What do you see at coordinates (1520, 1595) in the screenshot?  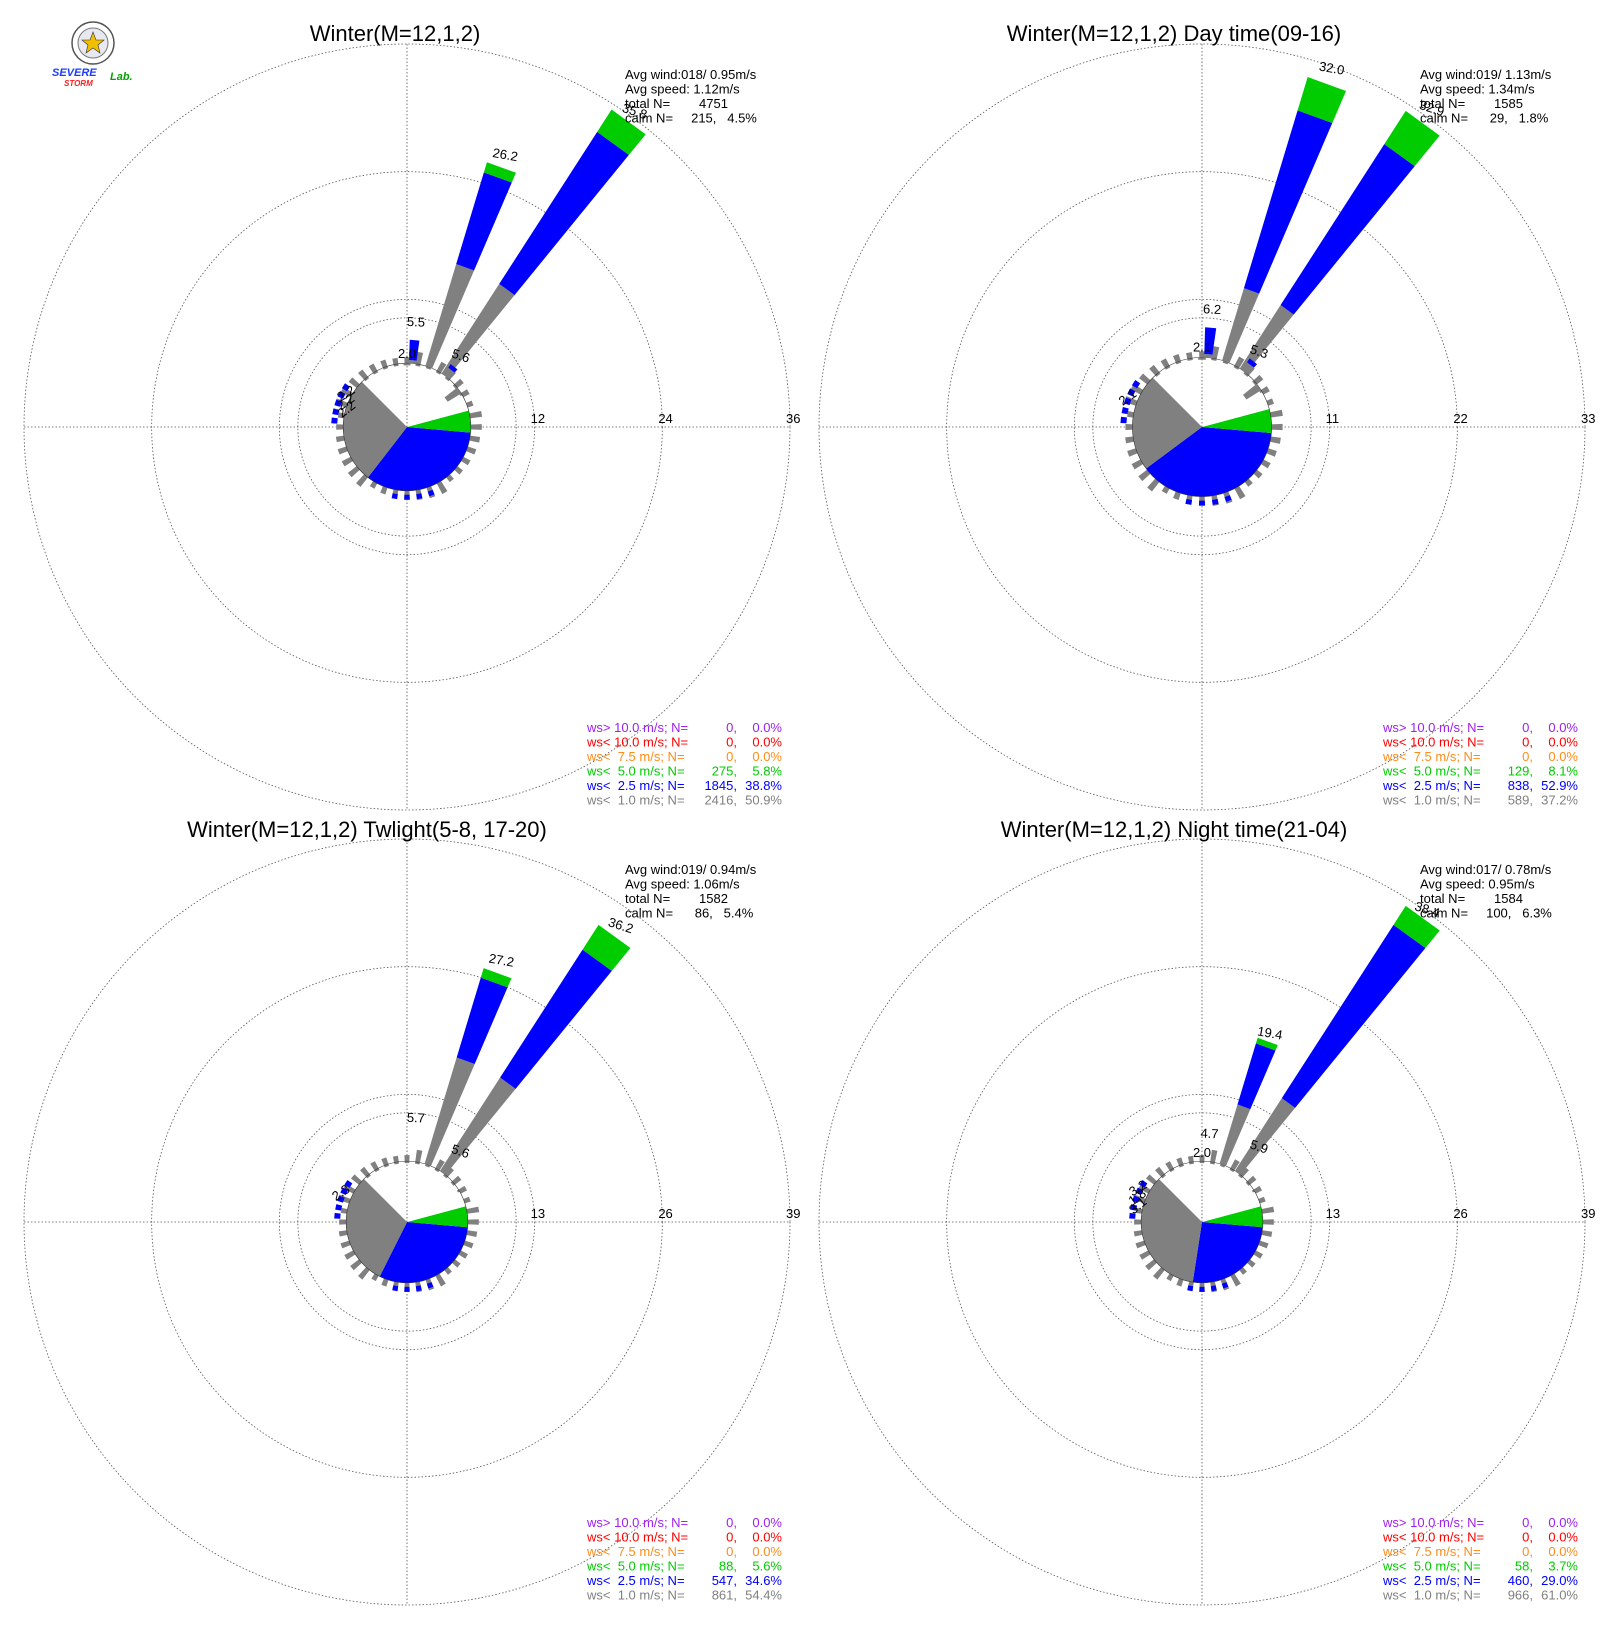 I see `legend-count: 966,` at bounding box center [1520, 1595].